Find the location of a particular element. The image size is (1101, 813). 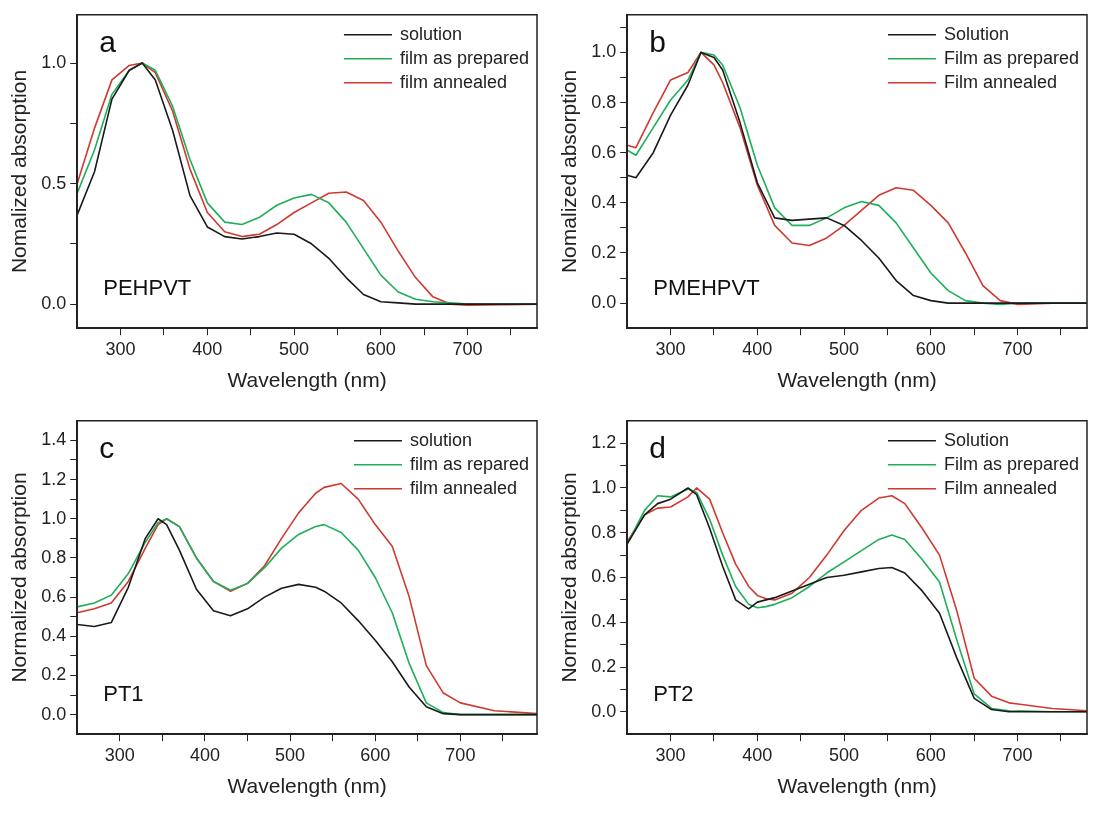

annotation: PMEHPVT is located at coordinates (706, 288).